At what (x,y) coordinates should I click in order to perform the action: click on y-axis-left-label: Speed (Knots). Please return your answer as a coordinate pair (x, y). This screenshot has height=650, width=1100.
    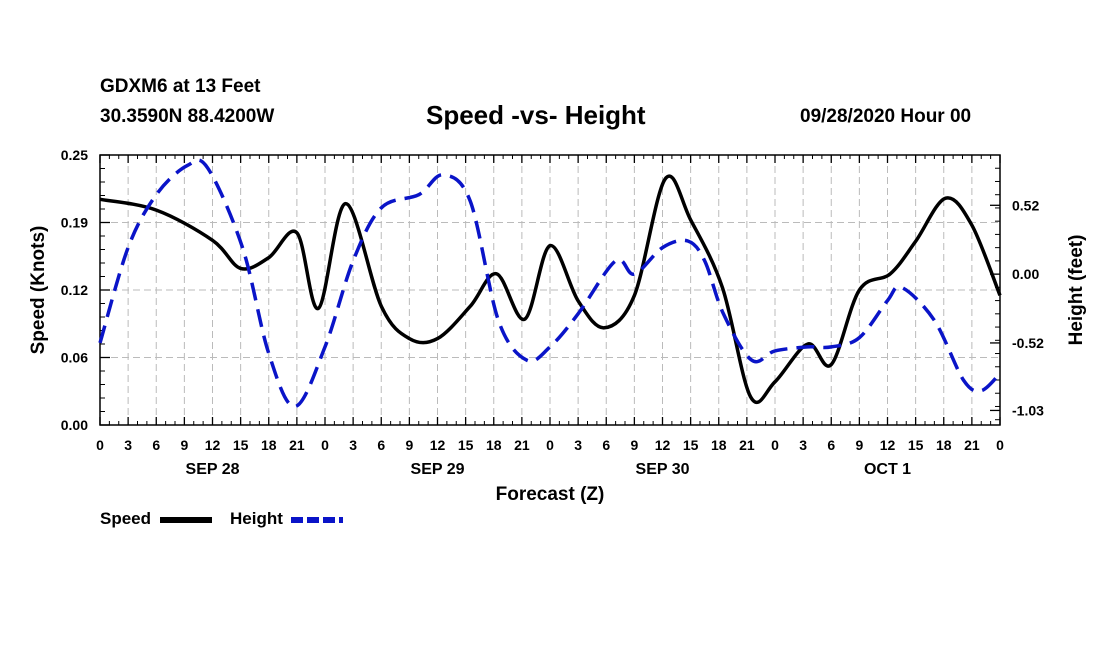
    Looking at the image, I should click on (38, 290).